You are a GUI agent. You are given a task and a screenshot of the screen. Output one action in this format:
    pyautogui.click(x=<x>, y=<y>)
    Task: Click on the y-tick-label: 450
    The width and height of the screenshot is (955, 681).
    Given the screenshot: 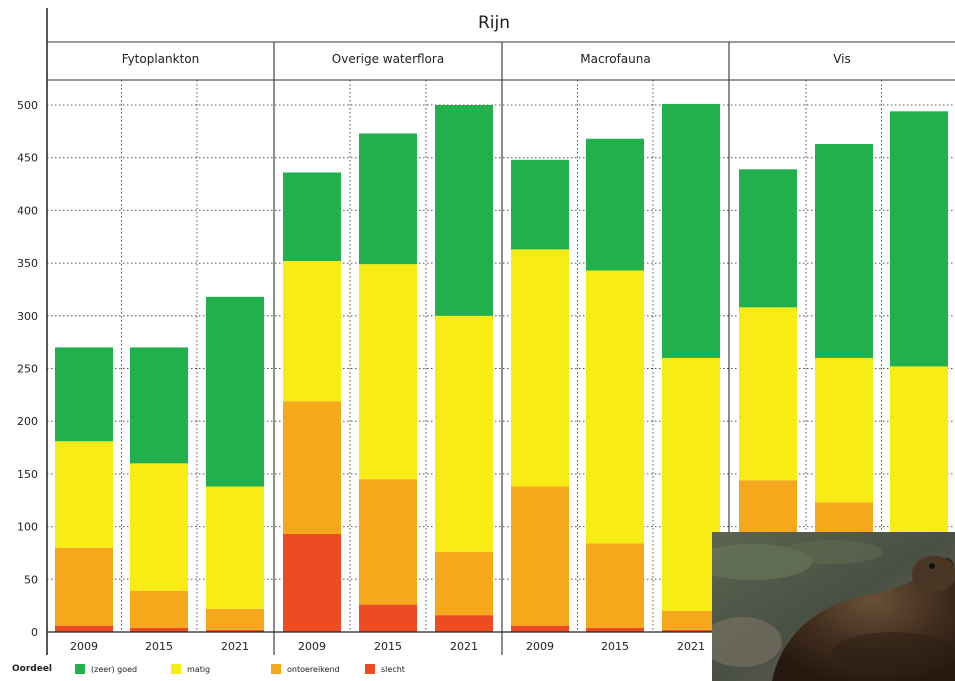 What is the action you would take?
    pyautogui.click(x=27, y=158)
    